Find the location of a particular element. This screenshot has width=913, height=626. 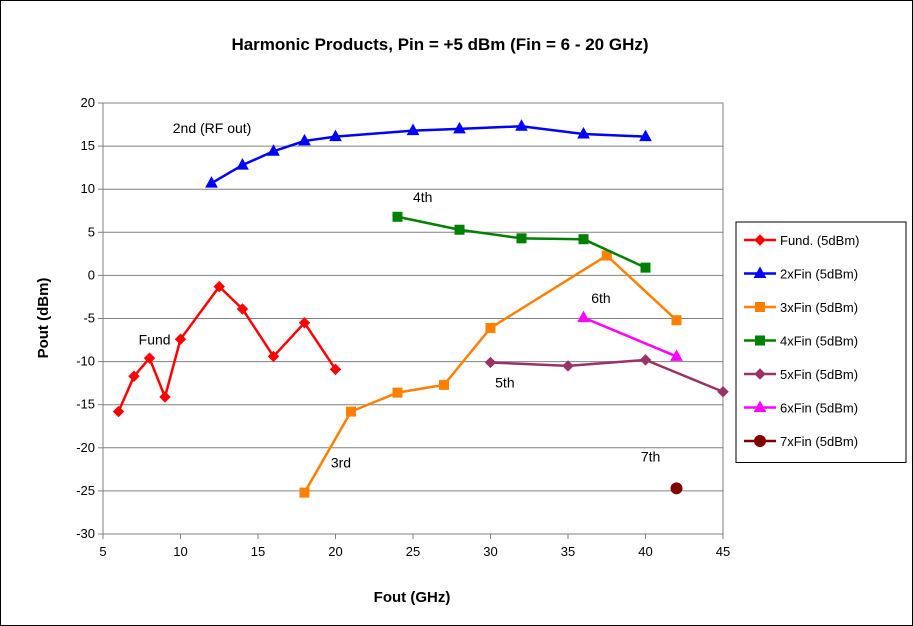

y-tick-label: -15 is located at coordinates (85, 404).